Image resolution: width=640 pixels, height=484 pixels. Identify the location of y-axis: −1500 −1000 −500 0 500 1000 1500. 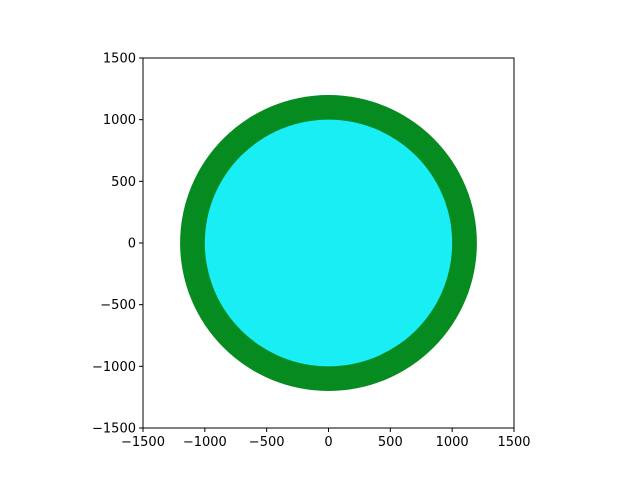
(117, 244).